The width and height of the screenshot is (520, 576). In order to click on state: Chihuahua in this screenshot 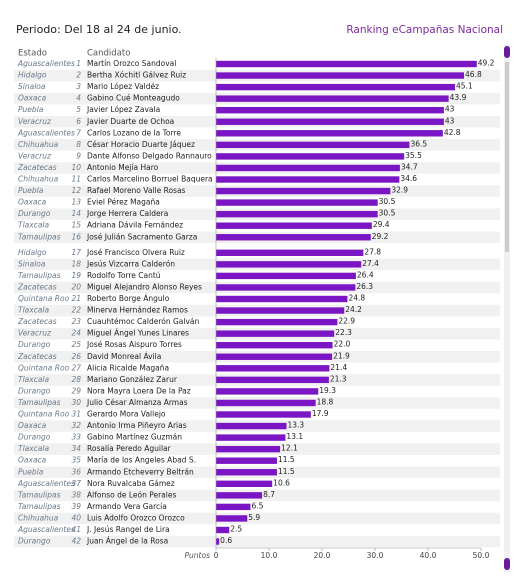, I will do `click(38, 179)`.